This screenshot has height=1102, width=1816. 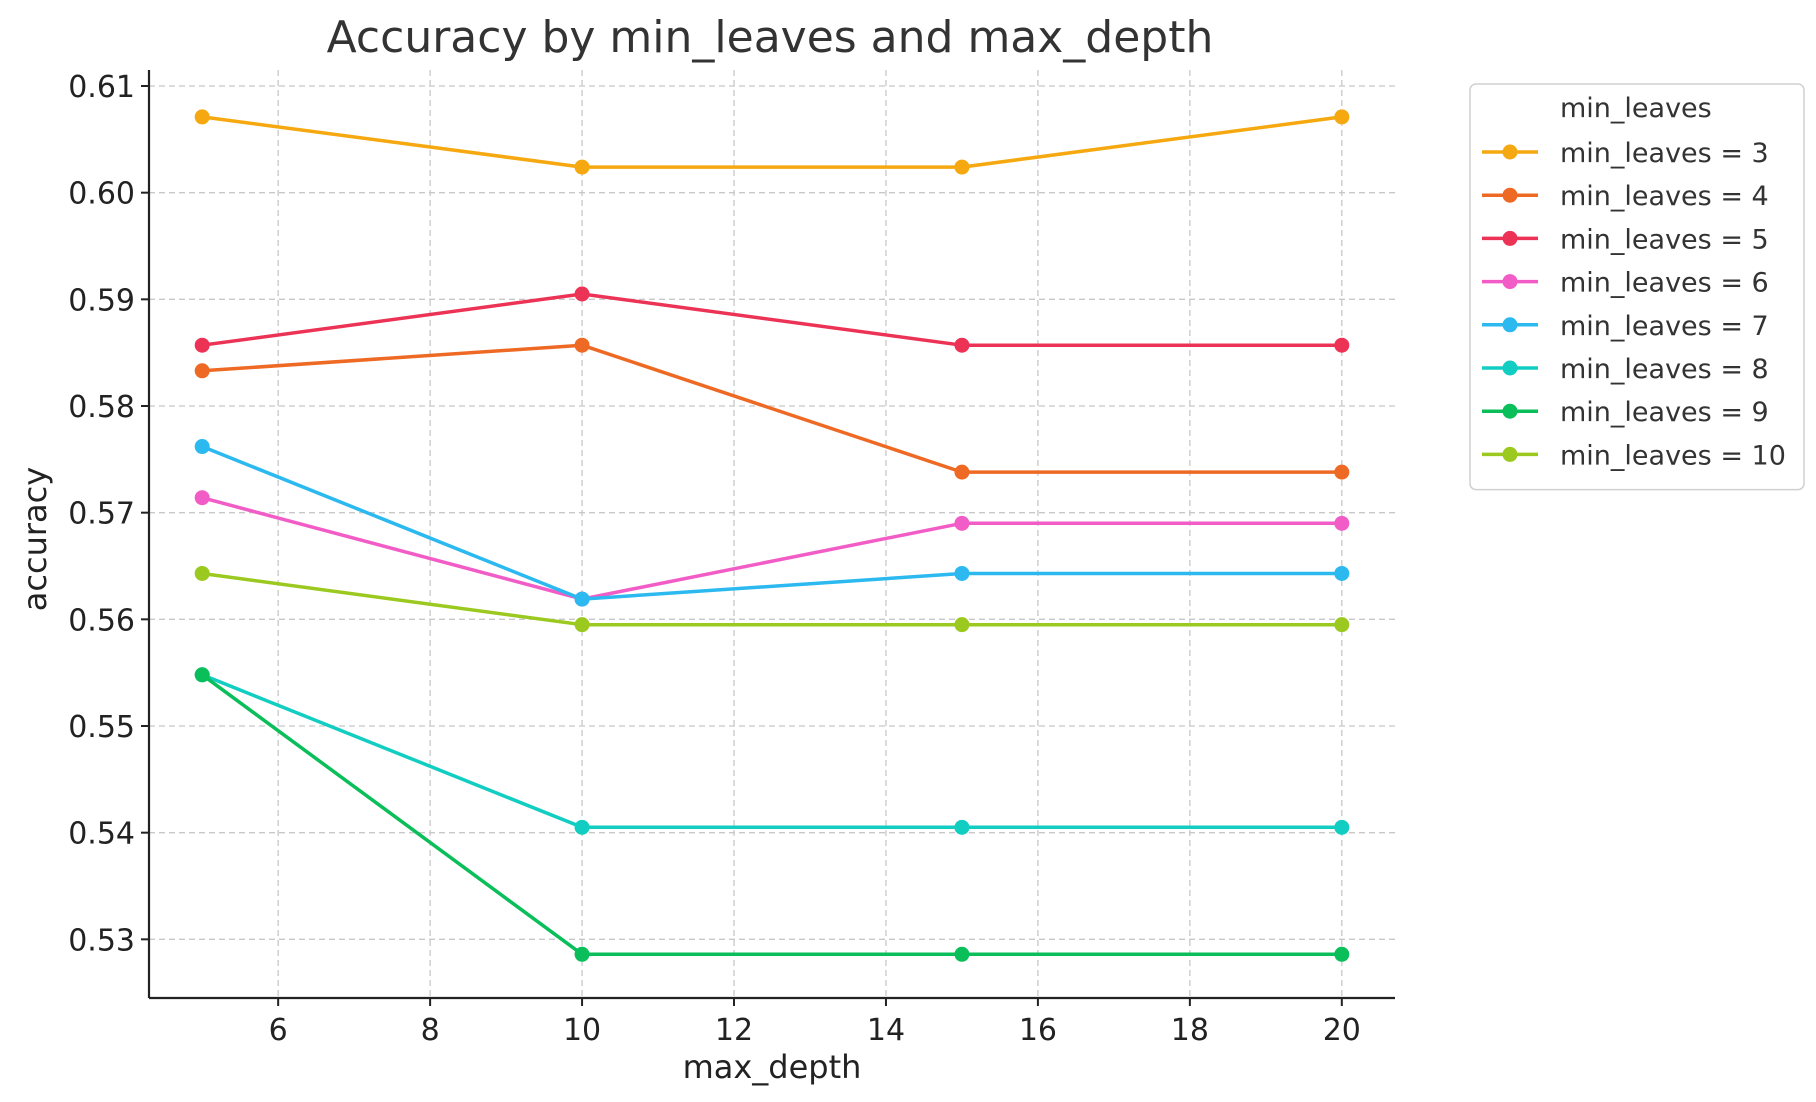 I want to click on y-axis-label: accuracy, so click(x=35, y=539).